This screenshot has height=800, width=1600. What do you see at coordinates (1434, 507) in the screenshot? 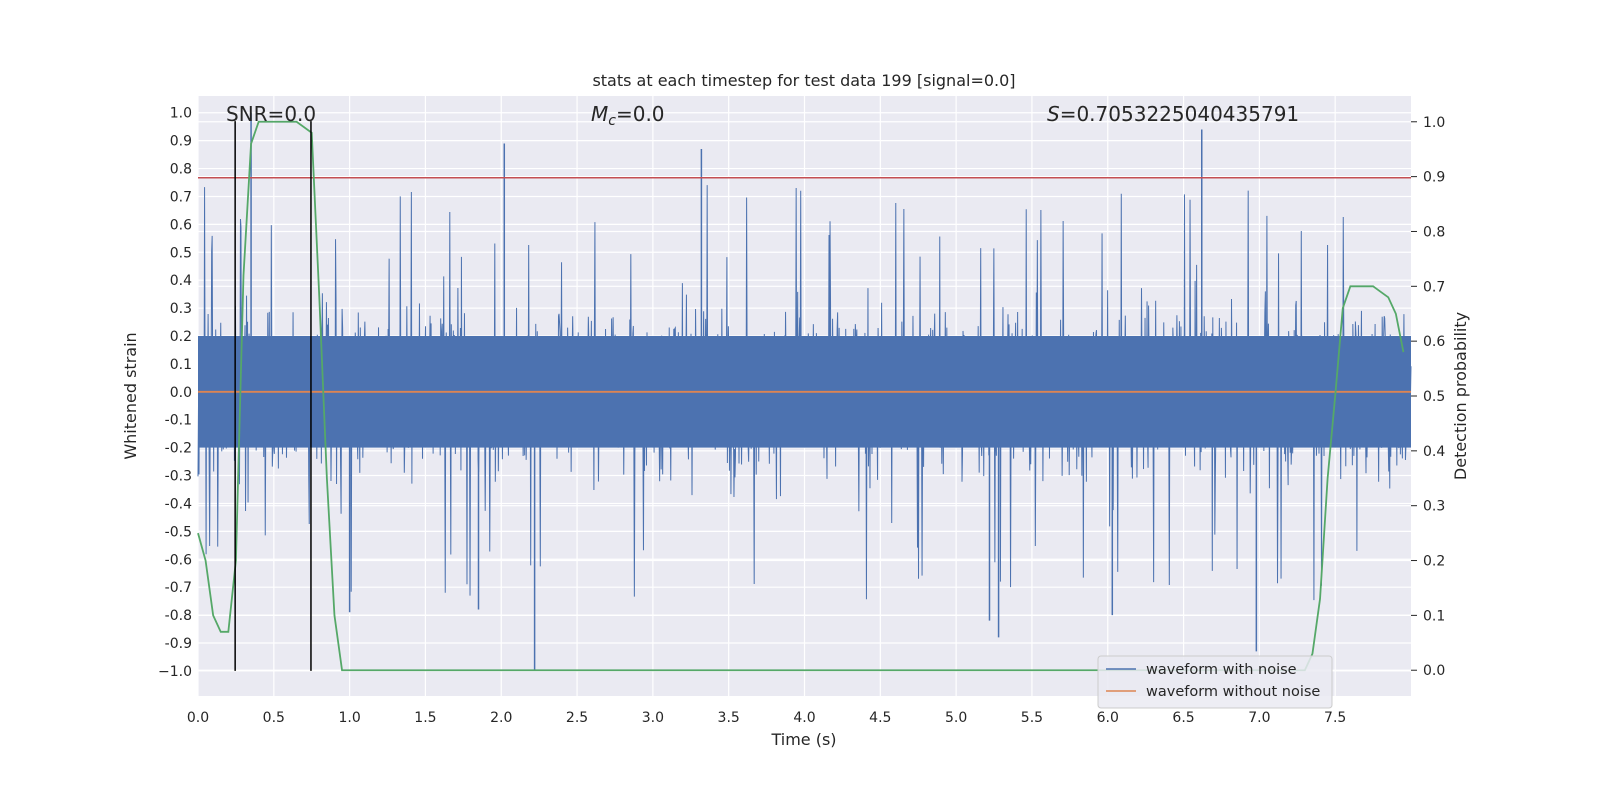
I see `y2-tick-label: 0.3` at bounding box center [1434, 507].